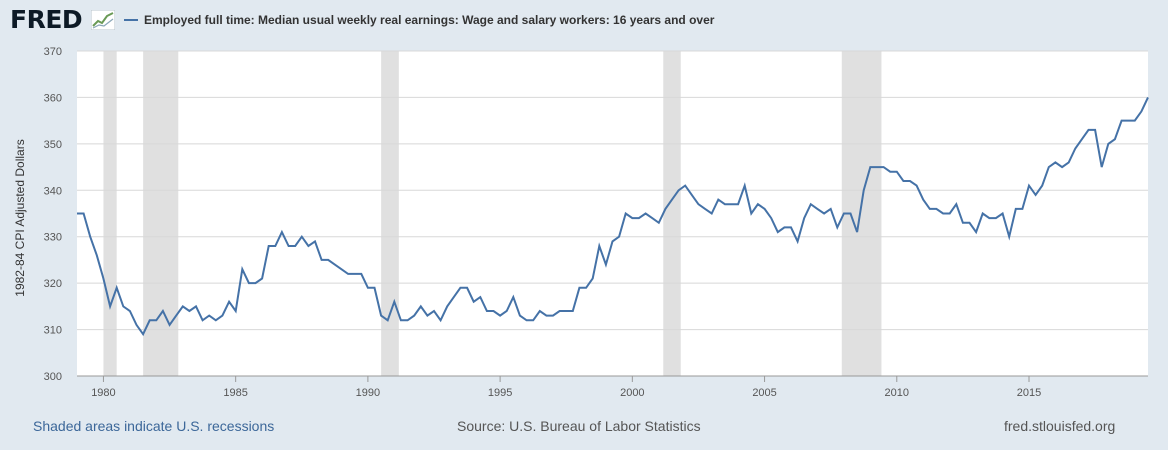 The width and height of the screenshot is (1168, 450). I want to click on y-tick-label: 330, so click(53, 238).